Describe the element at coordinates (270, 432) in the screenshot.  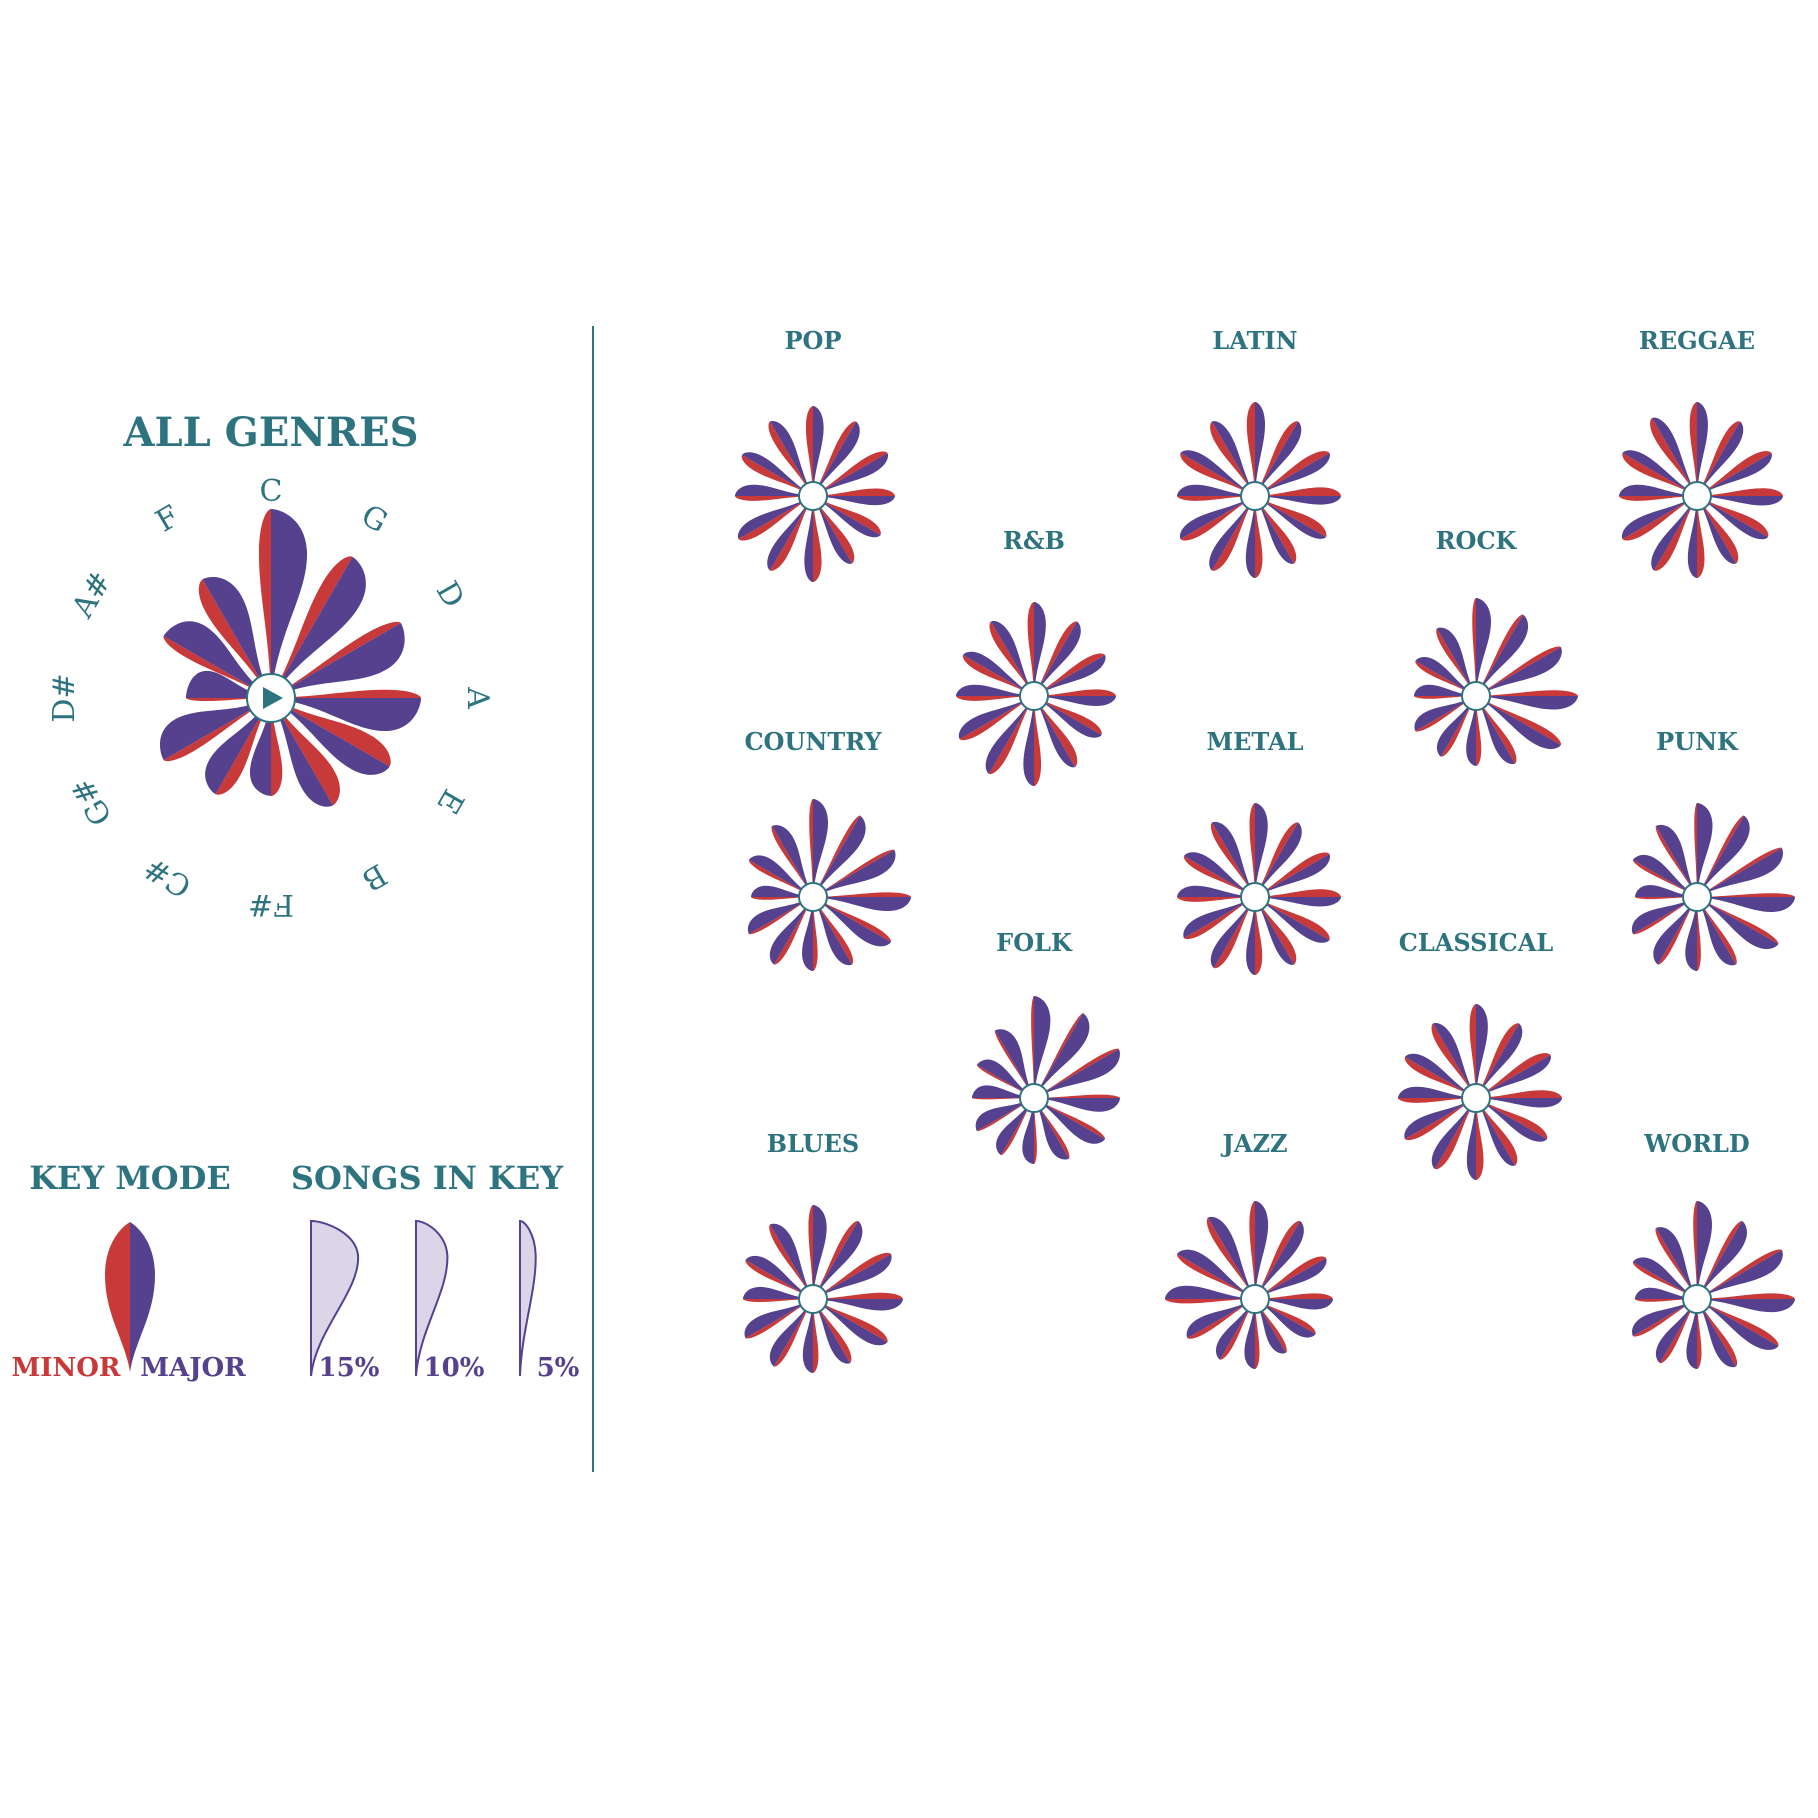
I see `main-title: ALL GENRES` at that location.